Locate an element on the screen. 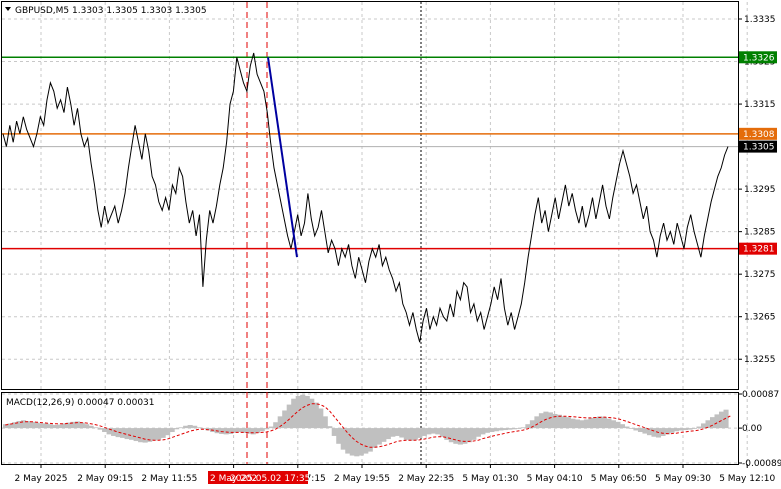 The height and width of the screenshot is (489, 781). symbol-info-text: GBPUSD,M5 1.3303 1.3305 1.3303 1.3305 is located at coordinates (111, 11).